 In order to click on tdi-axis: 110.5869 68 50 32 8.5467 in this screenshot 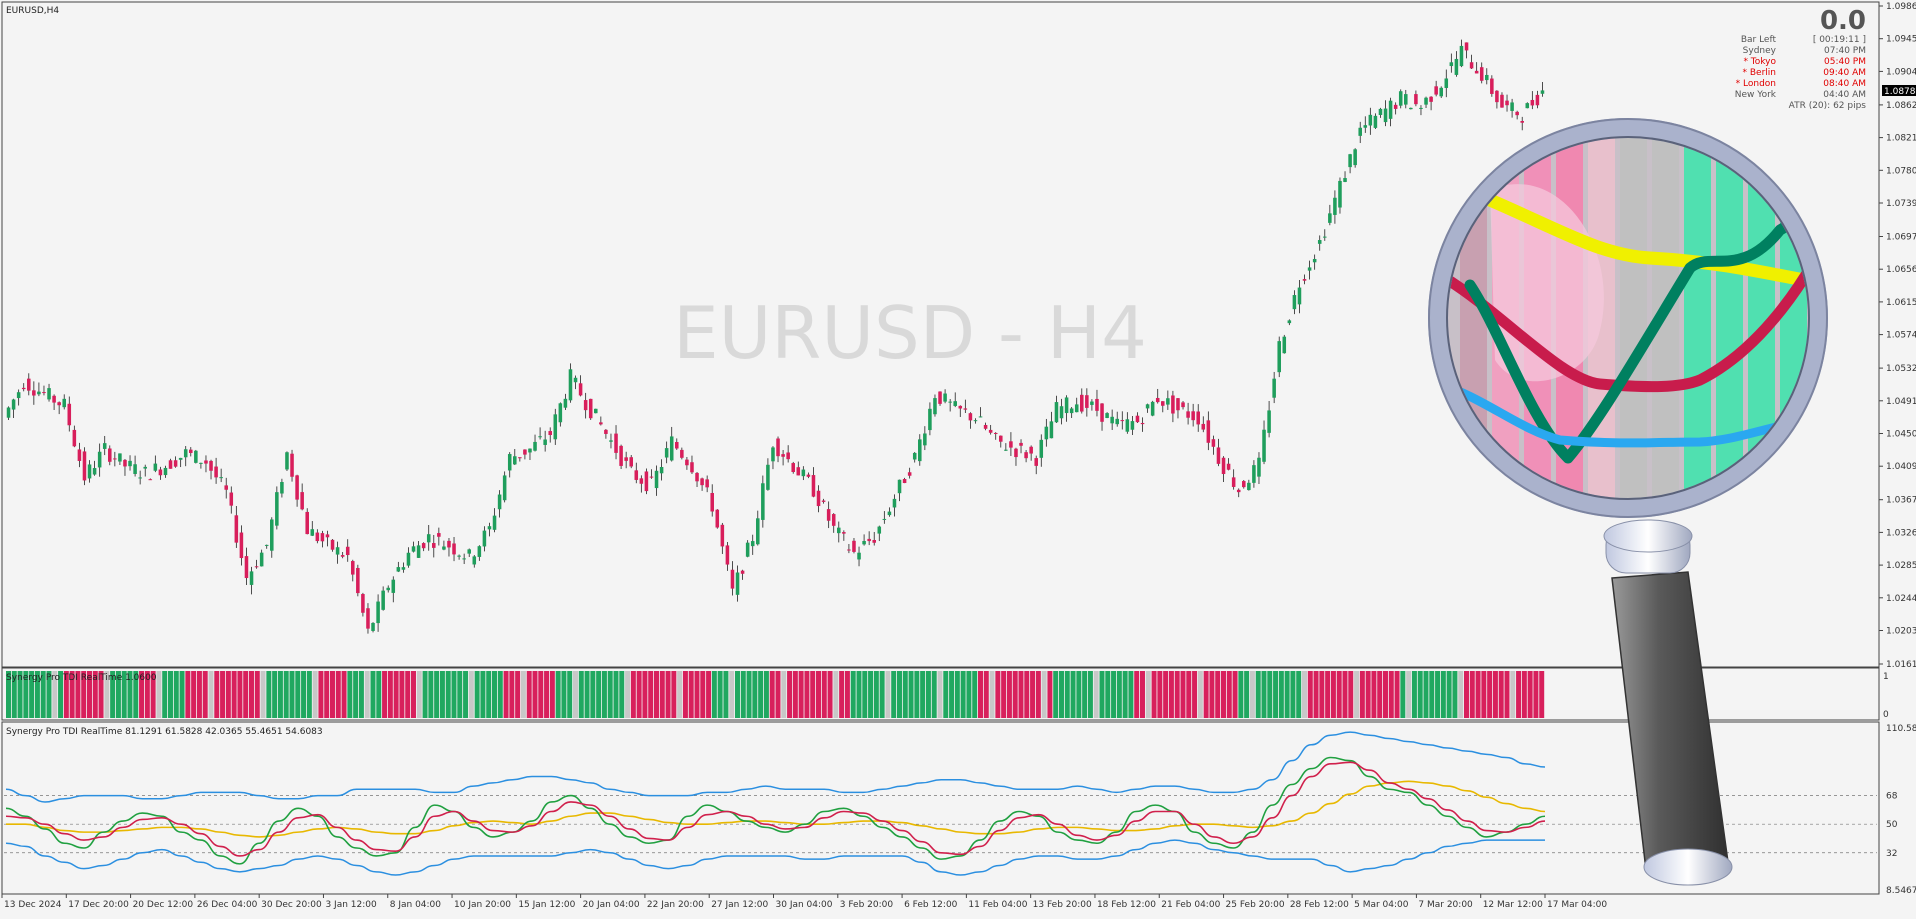, I will do `click(1901, 810)`.